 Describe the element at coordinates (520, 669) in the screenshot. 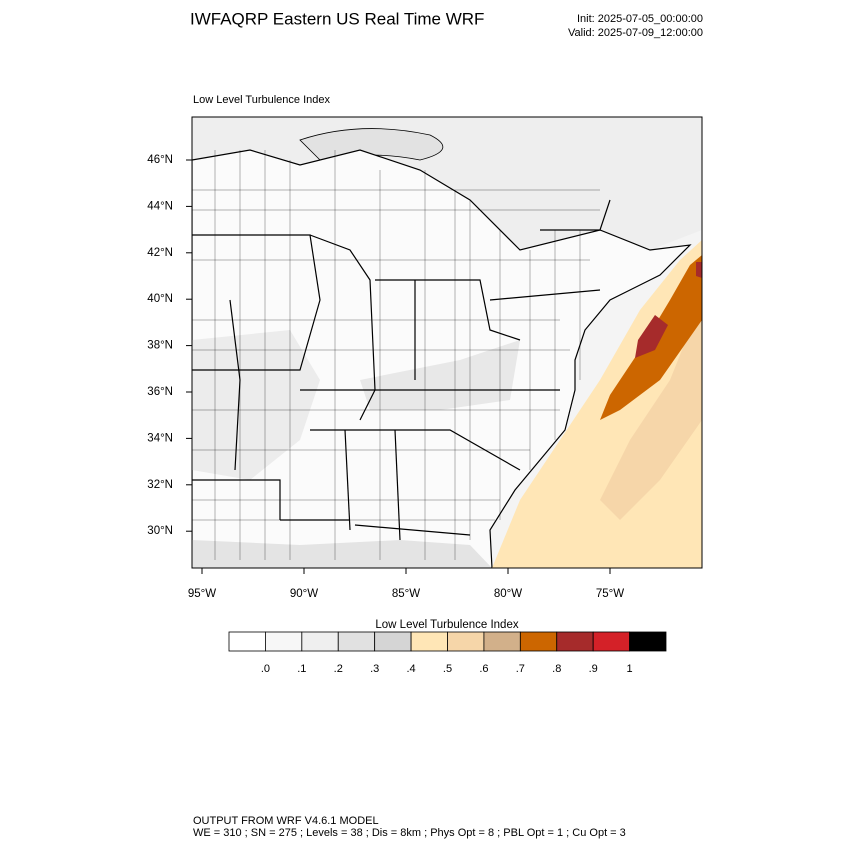

I see `colorbar-label: .7` at that location.